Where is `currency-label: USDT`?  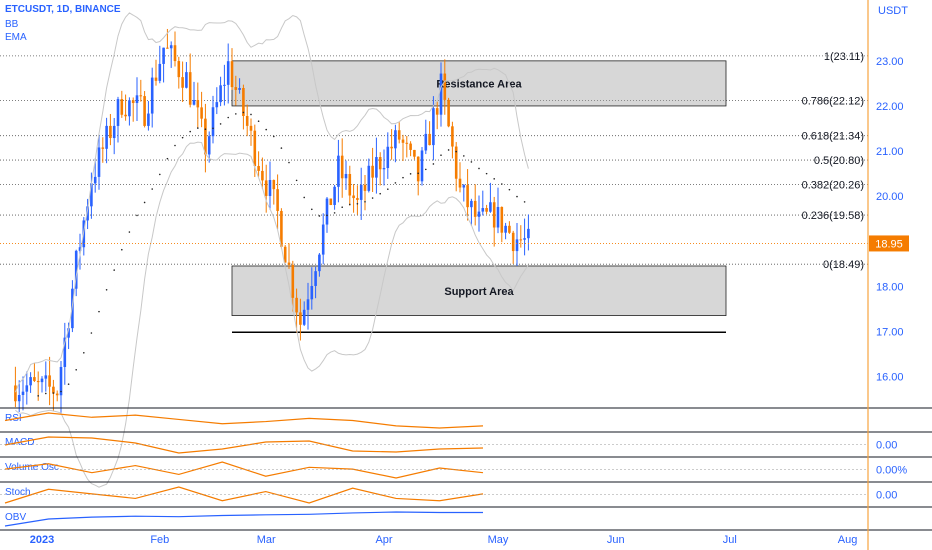
currency-label: USDT is located at coordinates (893, 11).